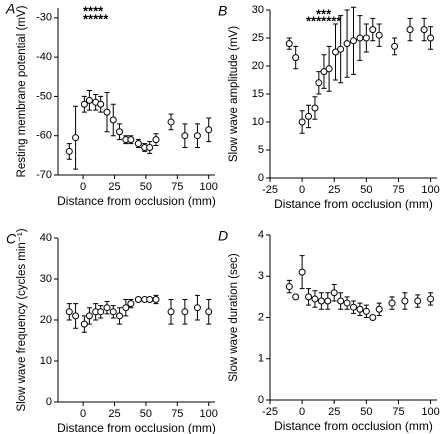 This screenshot has width=443, height=434. I want to click on y-tick-label: 15, so click(258, 94).